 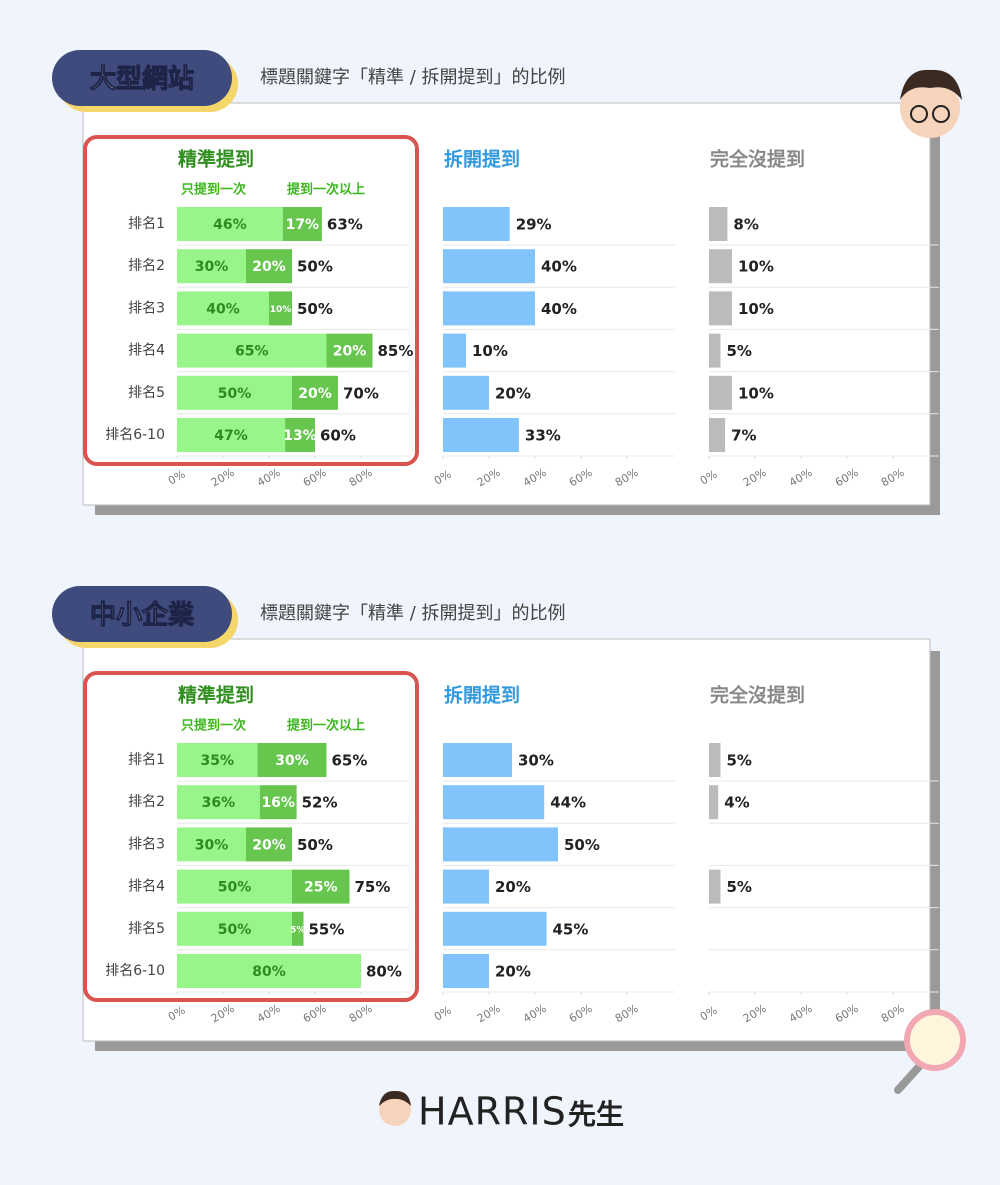 I want to click on segment-label: 80%, so click(x=269, y=972).